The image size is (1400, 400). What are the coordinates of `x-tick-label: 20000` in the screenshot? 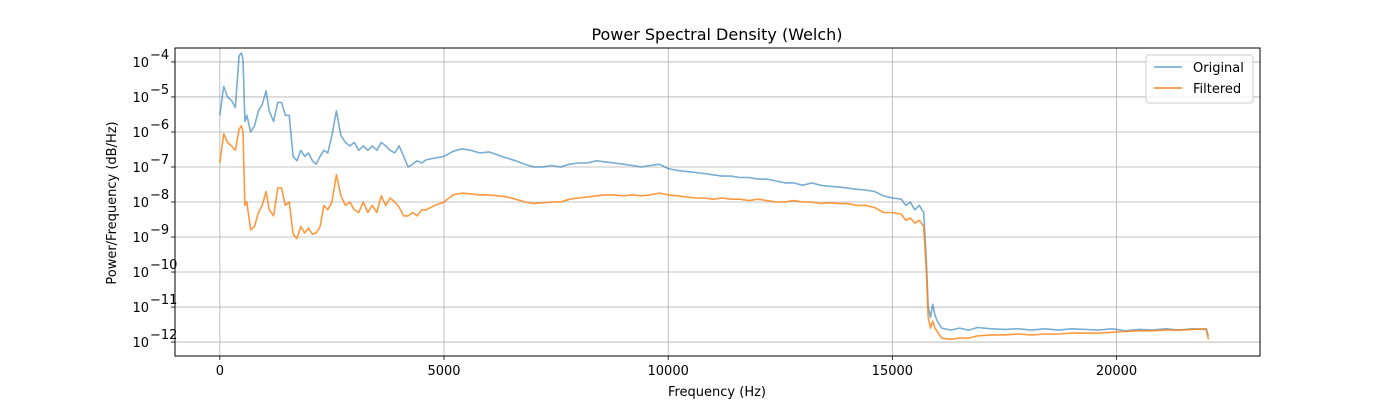 It's located at (1116, 371).